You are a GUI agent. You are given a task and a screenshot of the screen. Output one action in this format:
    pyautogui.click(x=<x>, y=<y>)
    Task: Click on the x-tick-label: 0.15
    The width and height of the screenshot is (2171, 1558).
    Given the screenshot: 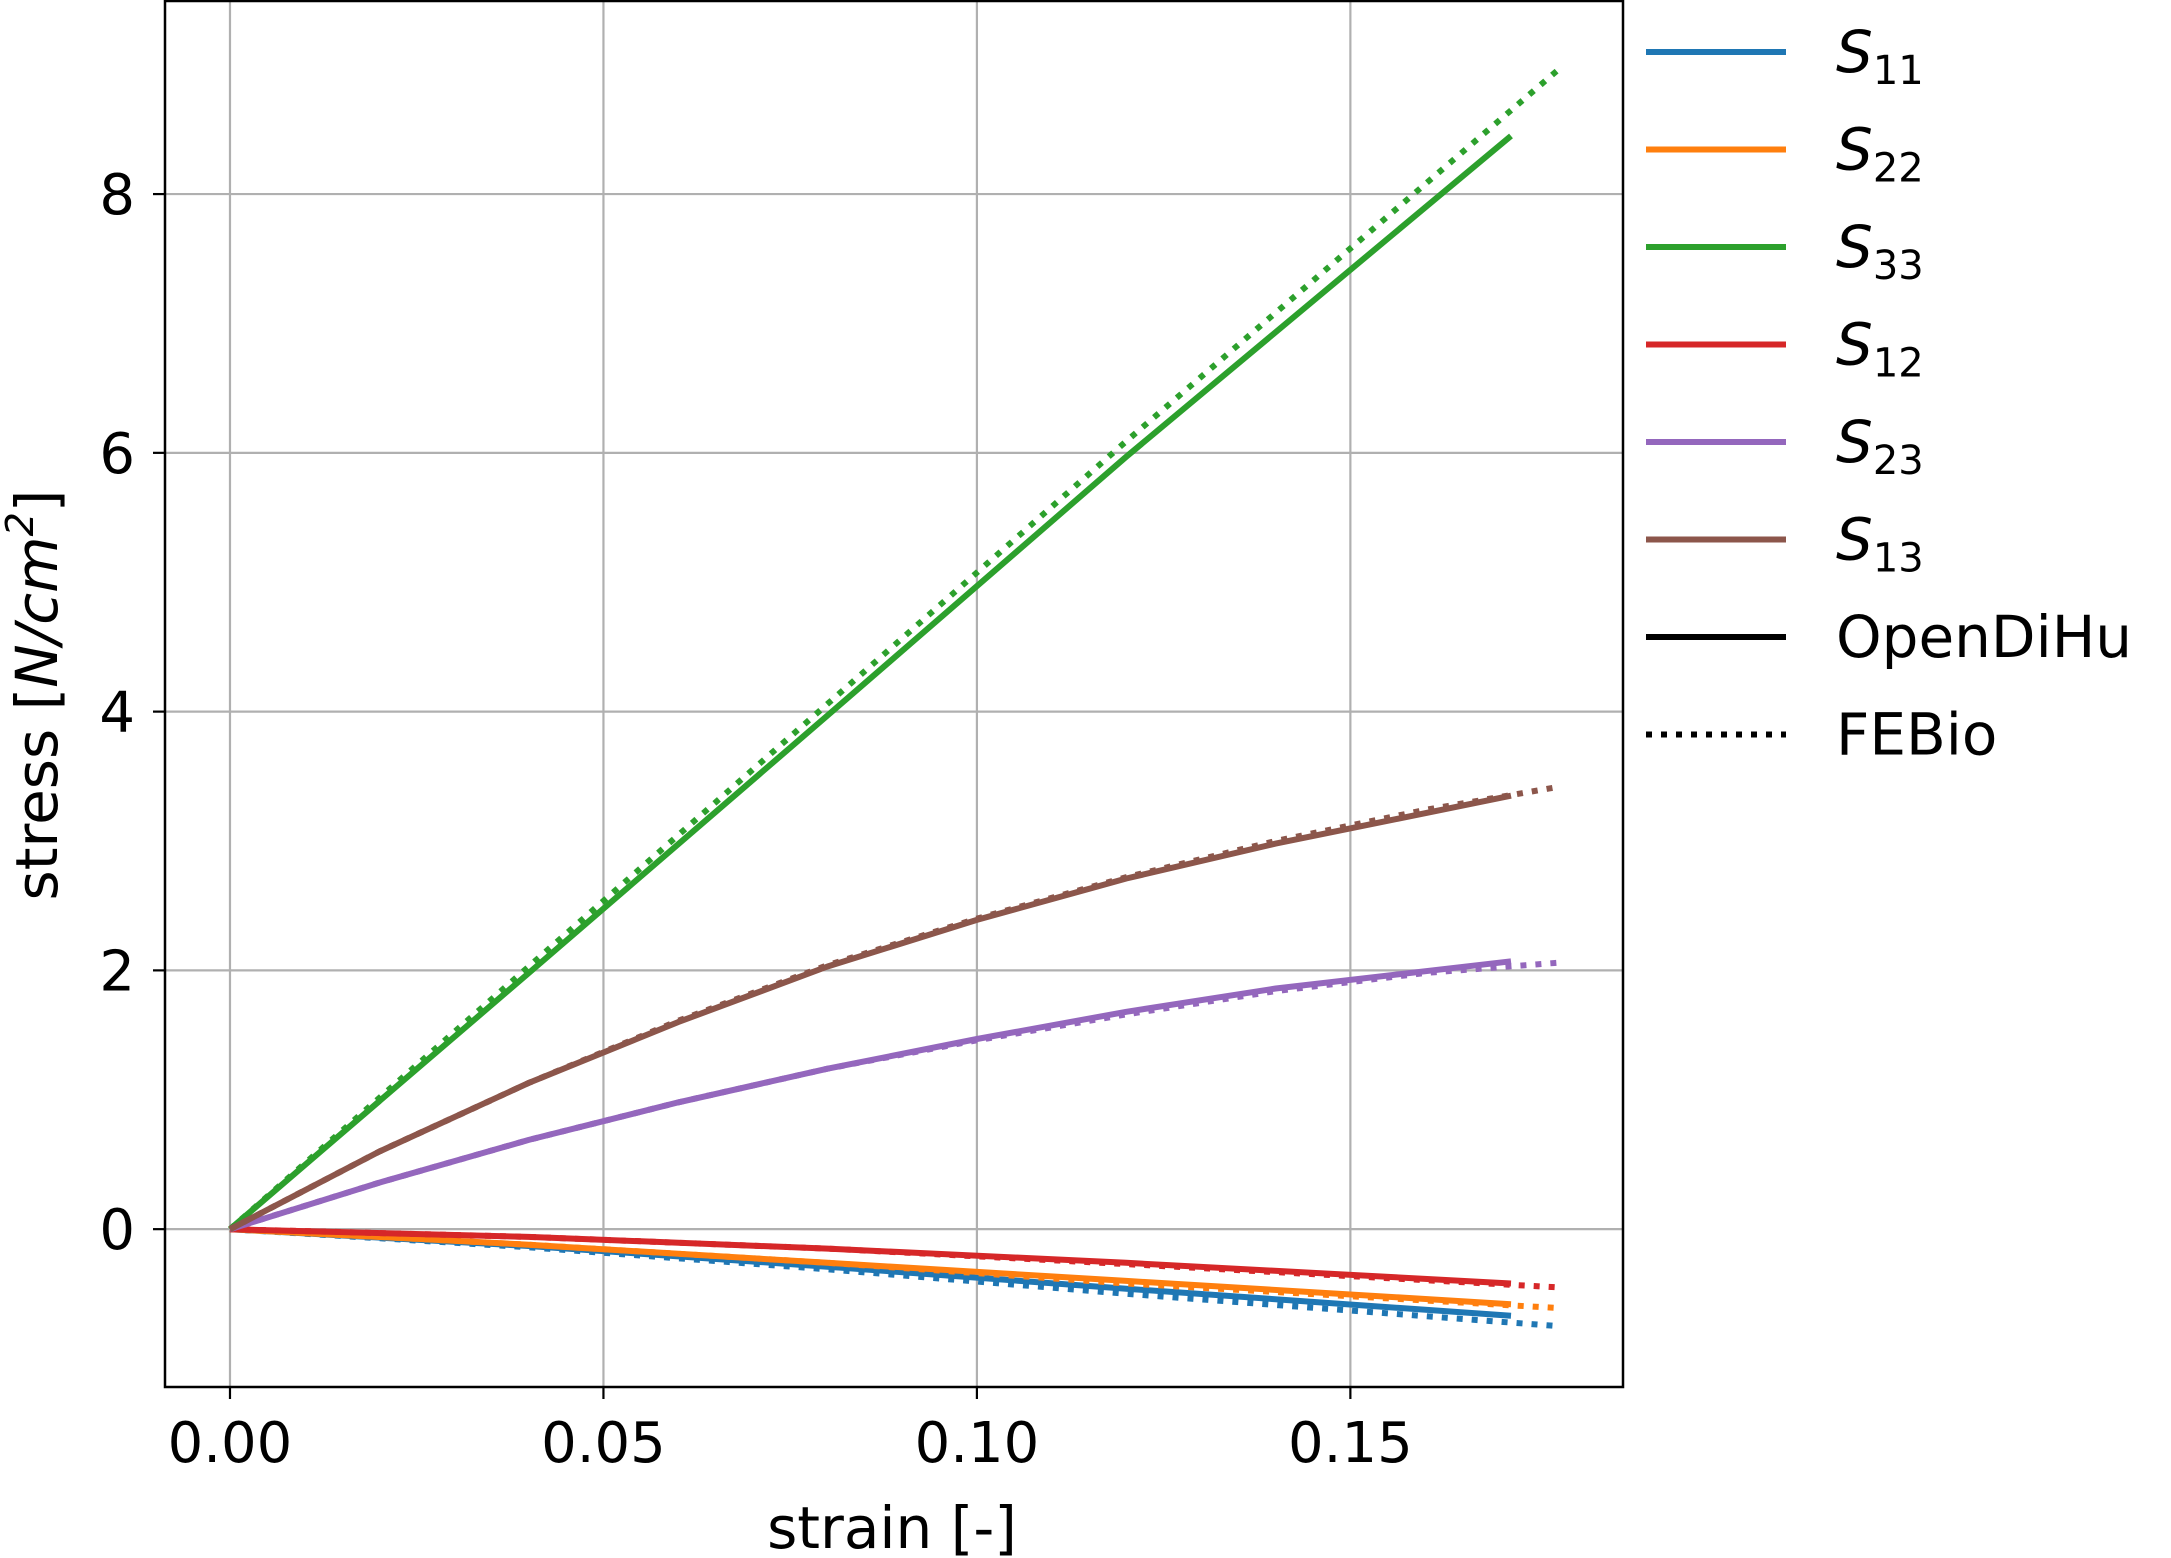 What is the action you would take?
    pyautogui.click(x=1350, y=1443)
    